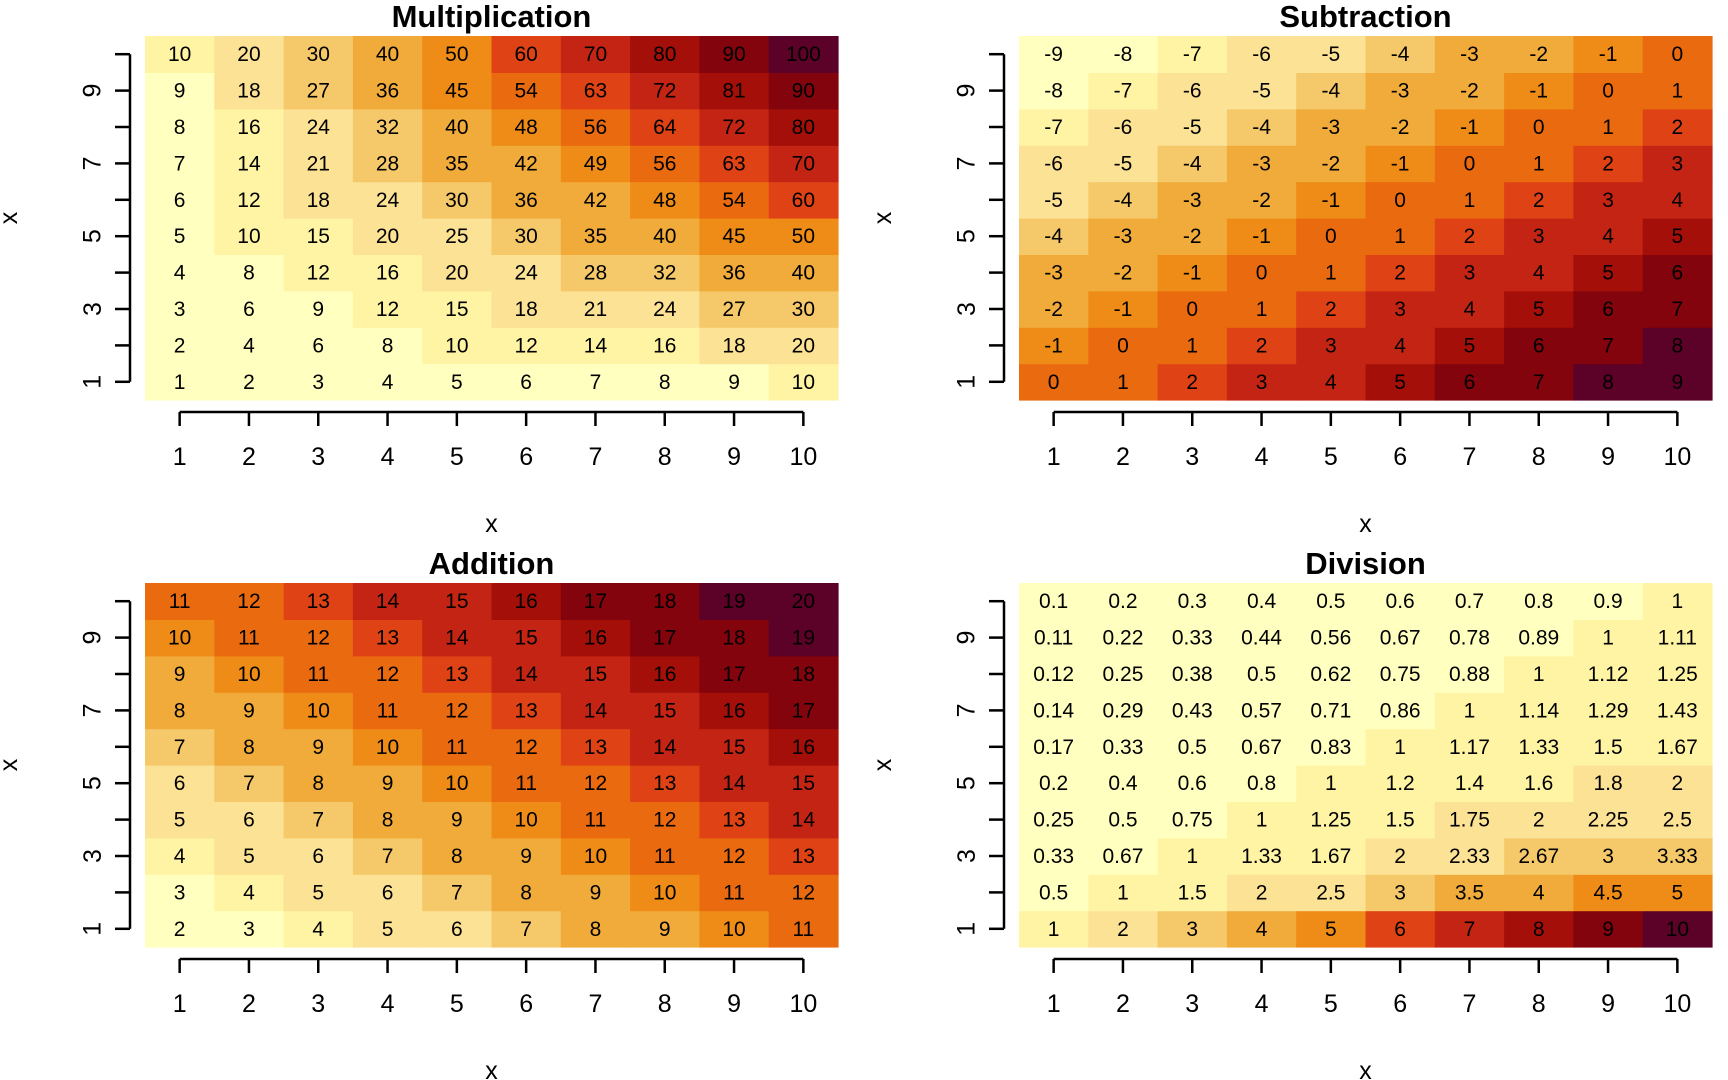 The width and height of the screenshot is (1728, 1080). What do you see at coordinates (1053, 747) in the screenshot?
I see `cell-value-label: 0.17` at bounding box center [1053, 747].